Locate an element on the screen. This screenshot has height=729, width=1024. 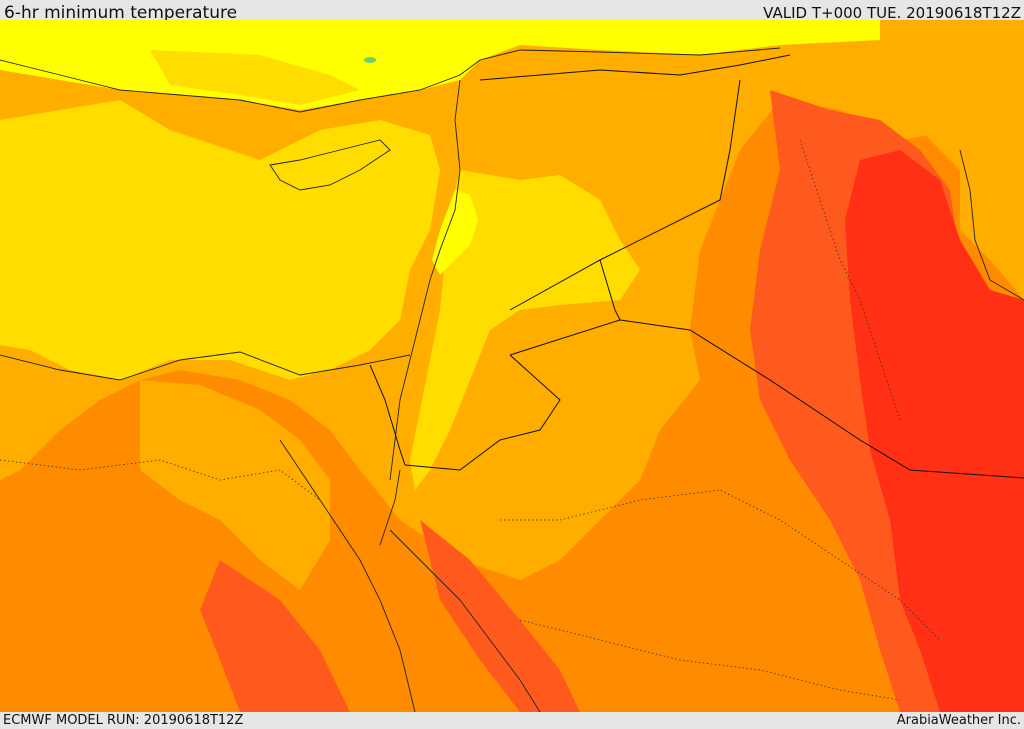
field-mild-east is located at coordinates (952, 160).